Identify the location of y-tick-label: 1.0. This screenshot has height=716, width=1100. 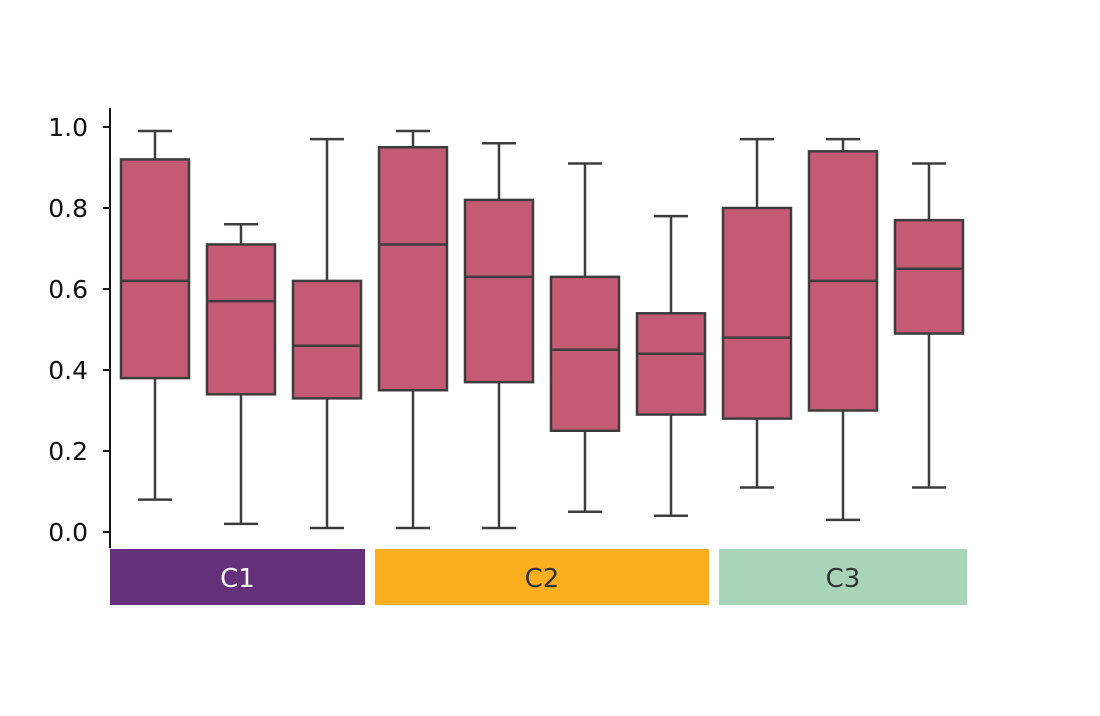
(68, 127).